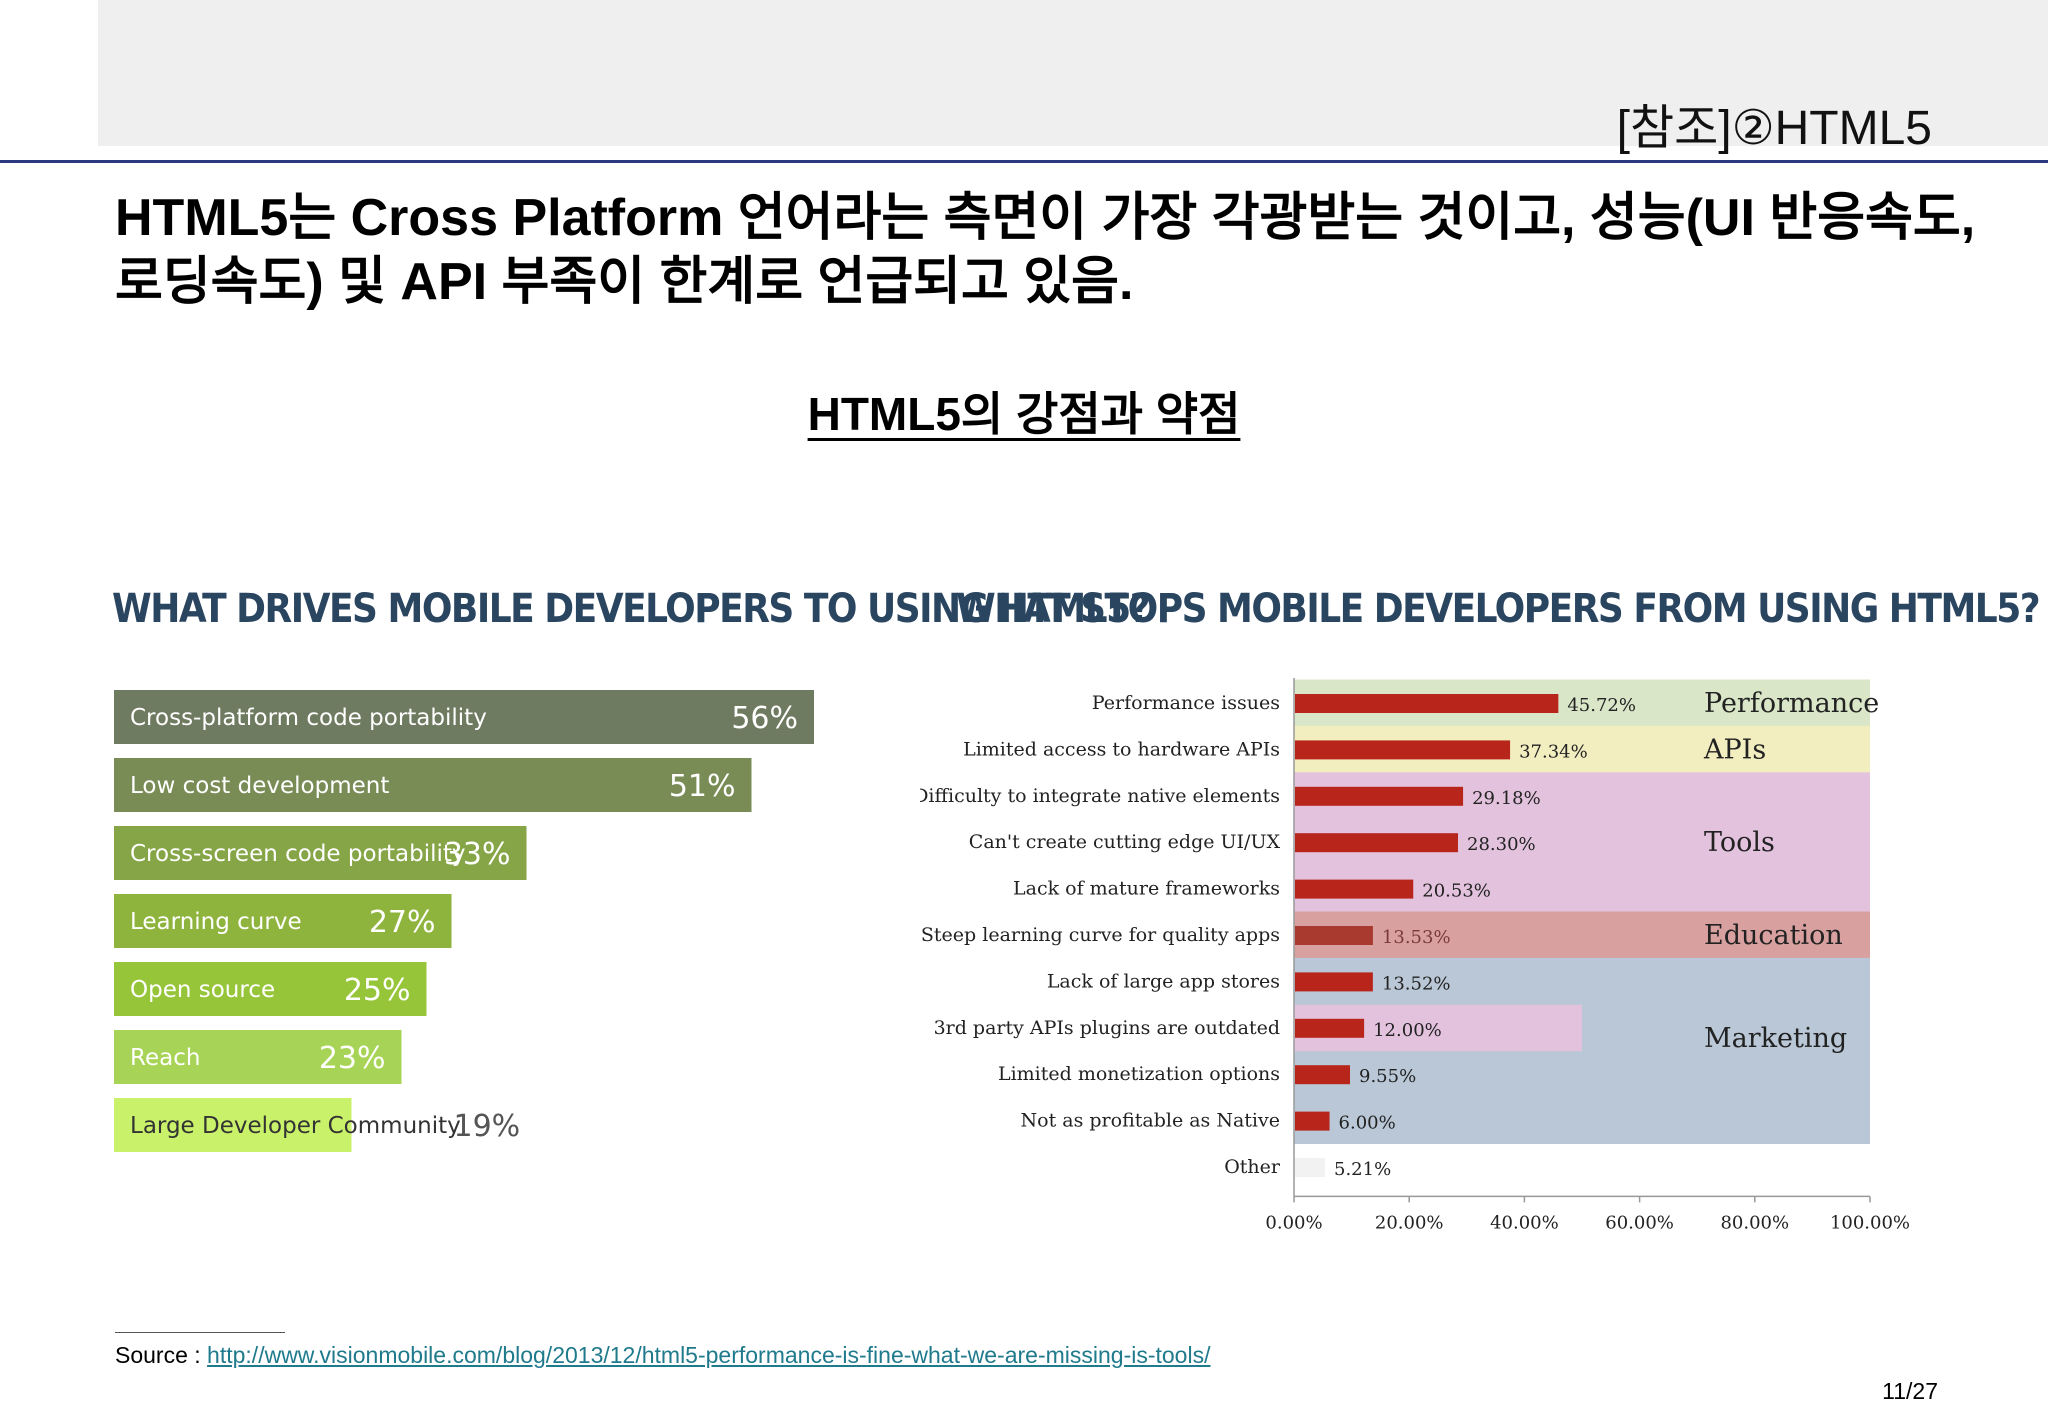  I want to click on x-tick-label: 60.00%, so click(1639, 1222).